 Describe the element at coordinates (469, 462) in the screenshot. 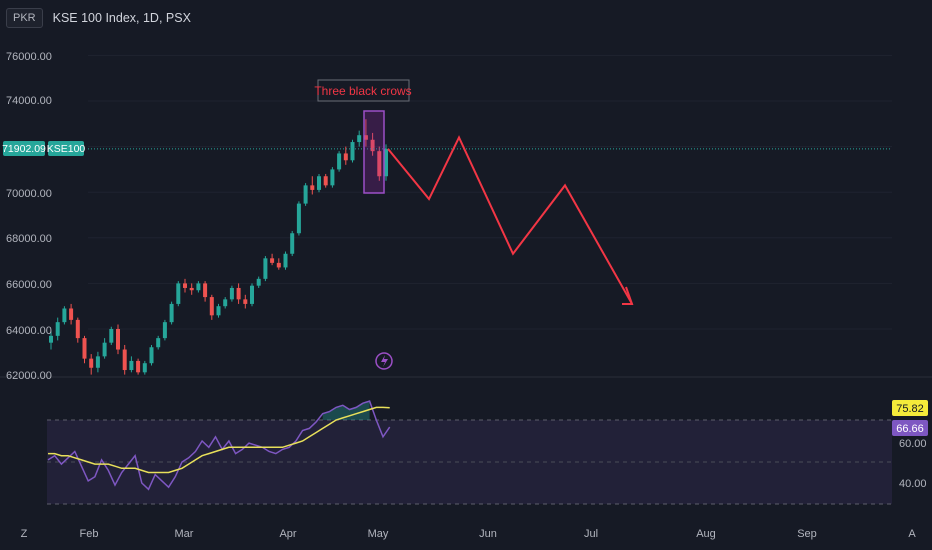

I see `rsi-band` at that location.